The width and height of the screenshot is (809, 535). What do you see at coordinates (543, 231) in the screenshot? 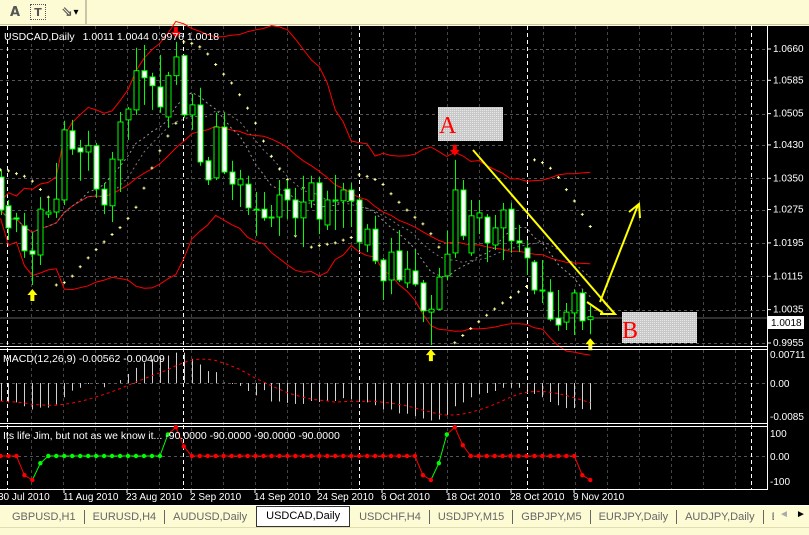
I see `downtrend-arrow-line` at bounding box center [543, 231].